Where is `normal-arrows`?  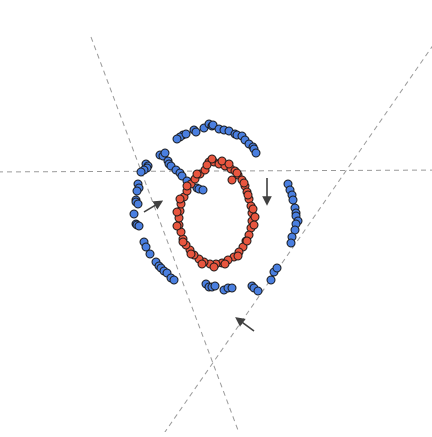
normal-arrows is located at coordinates (207, 255).